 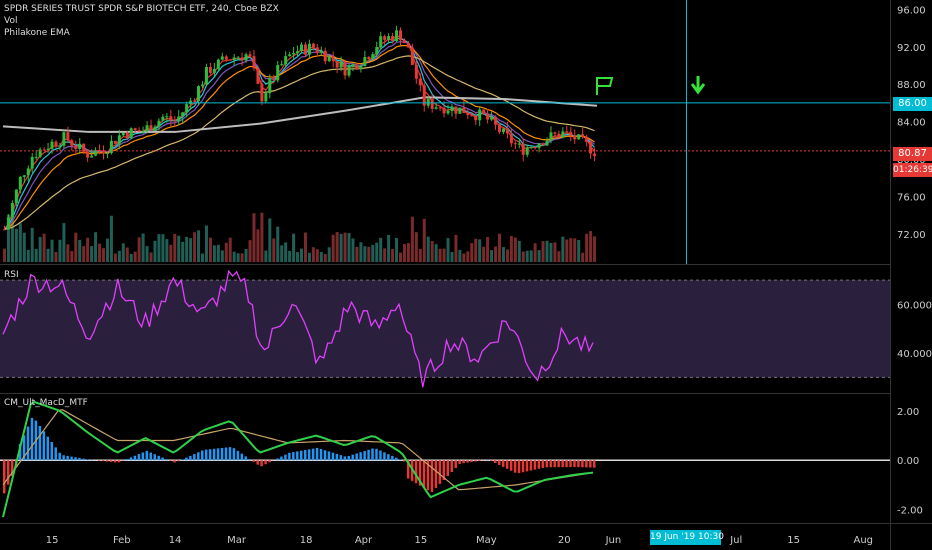 What do you see at coordinates (908, 412) in the screenshot?
I see `macd-tick: 2.00` at bounding box center [908, 412].